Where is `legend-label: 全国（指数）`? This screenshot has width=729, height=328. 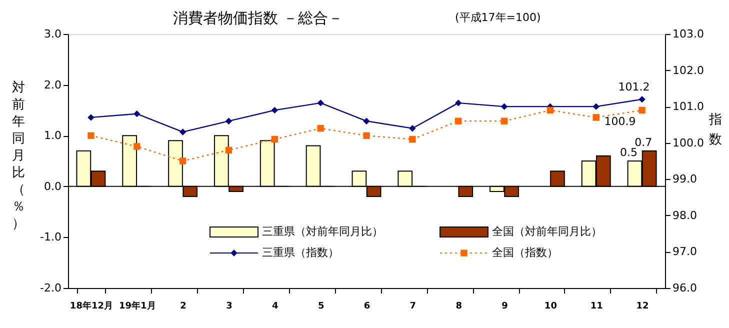 legend-label: 全国（指数） is located at coordinates (525, 252).